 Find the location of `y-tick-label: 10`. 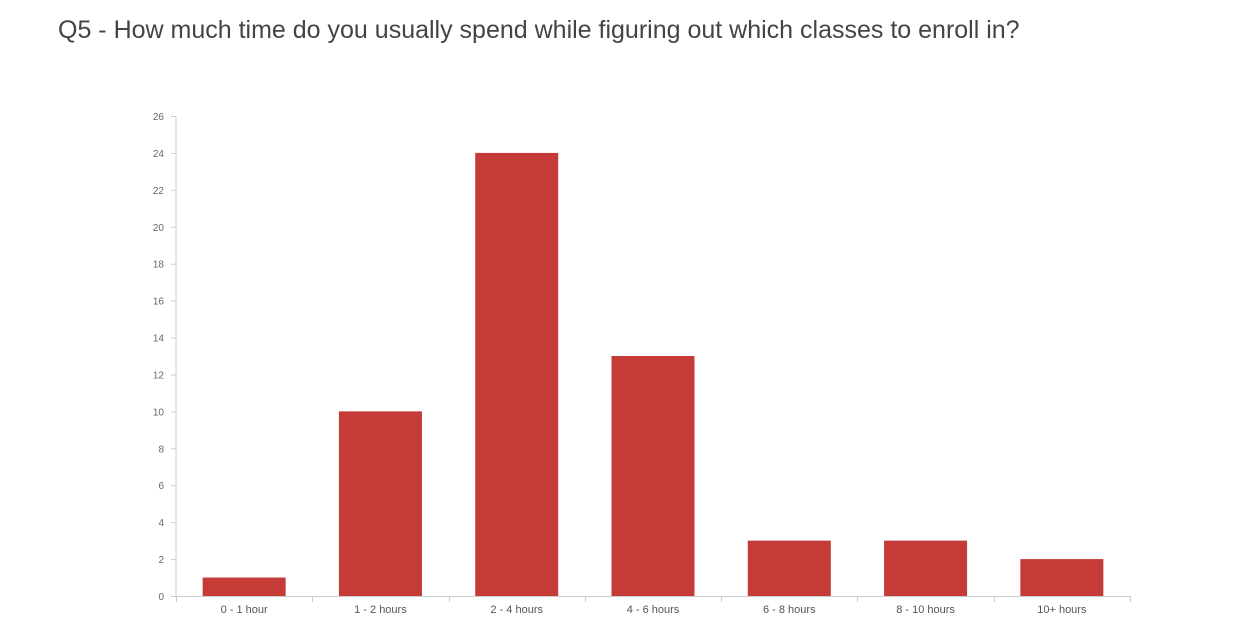

y-tick-label: 10 is located at coordinates (159, 412).